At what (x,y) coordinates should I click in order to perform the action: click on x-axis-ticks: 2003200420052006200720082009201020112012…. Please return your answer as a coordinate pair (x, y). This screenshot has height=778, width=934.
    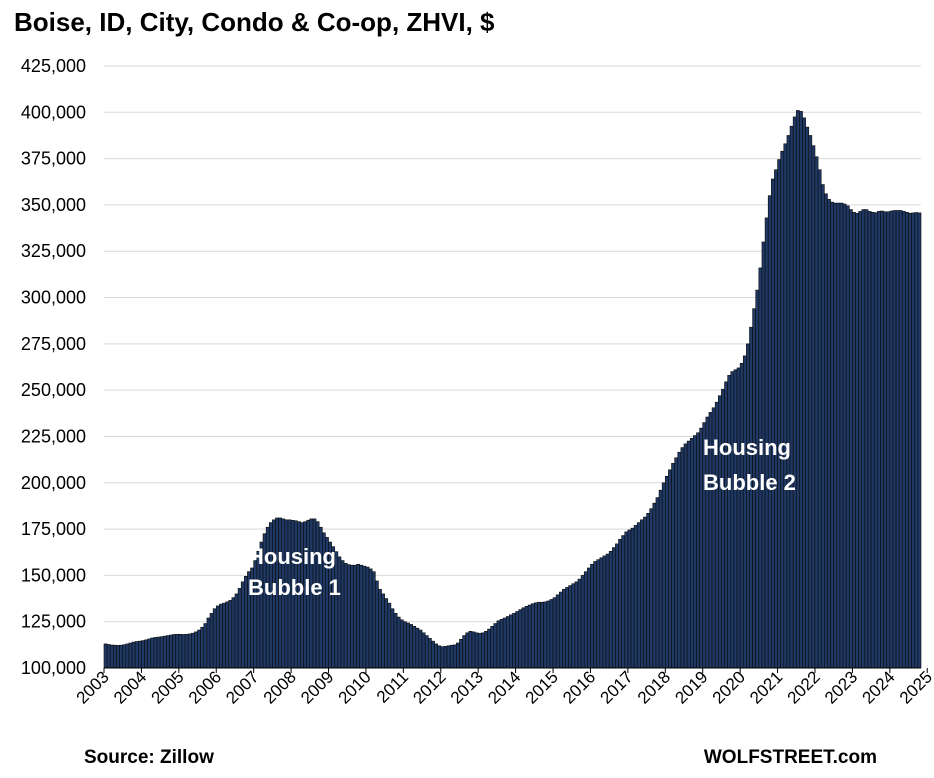
    Looking at the image, I should click on (503, 687).